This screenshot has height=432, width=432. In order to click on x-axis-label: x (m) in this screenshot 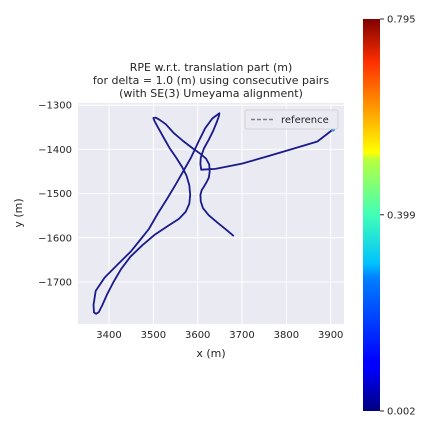, I will do `click(210, 353)`.